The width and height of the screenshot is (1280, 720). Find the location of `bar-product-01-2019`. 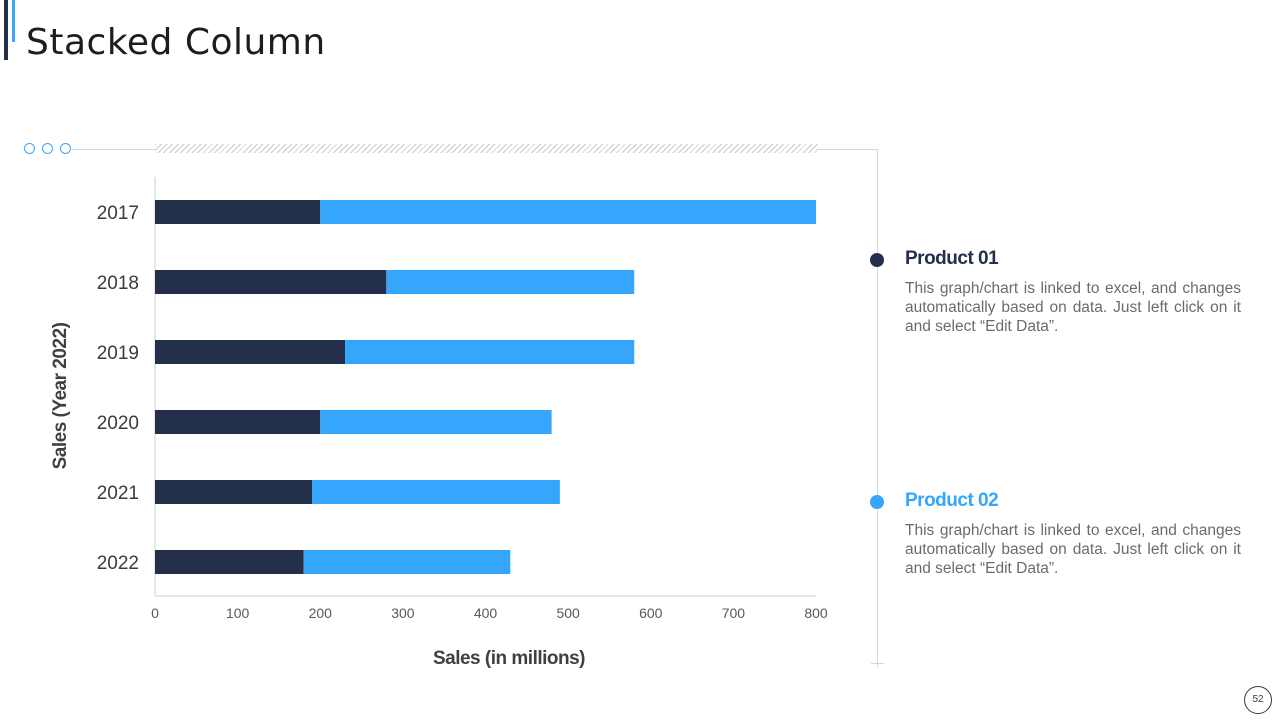

bar-product-01-2019 is located at coordinates (250, 352).